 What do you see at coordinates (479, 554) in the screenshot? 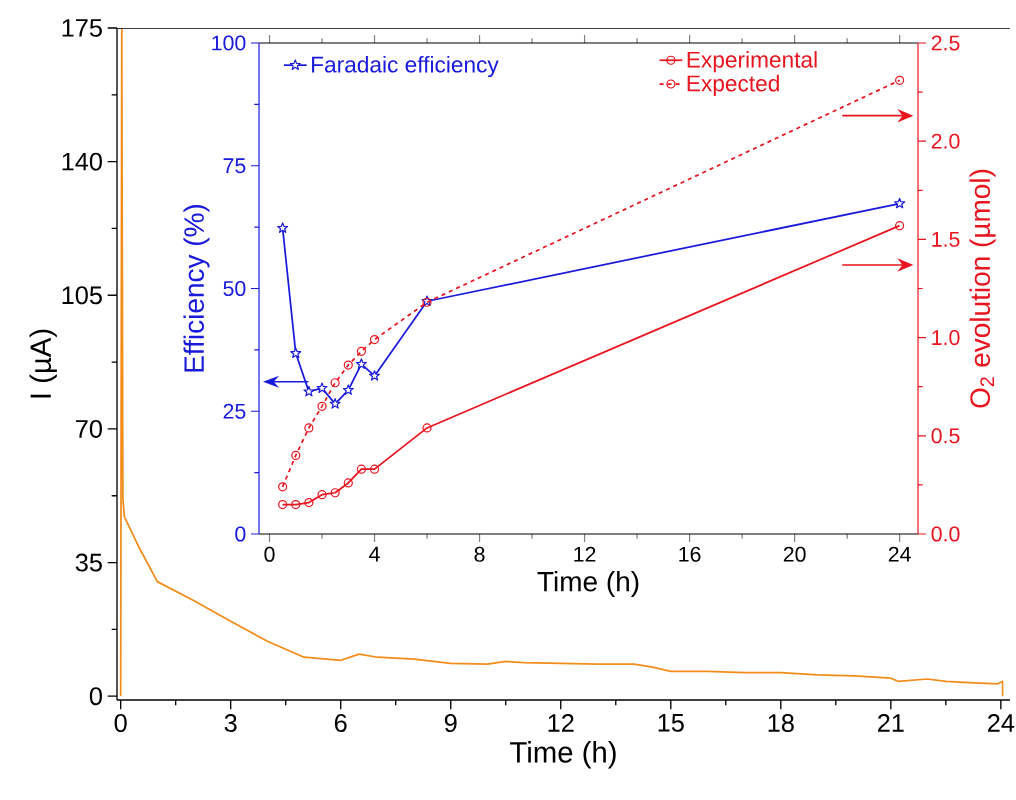
I see `x-tick-label: 8` at bounding box center [479, 554].